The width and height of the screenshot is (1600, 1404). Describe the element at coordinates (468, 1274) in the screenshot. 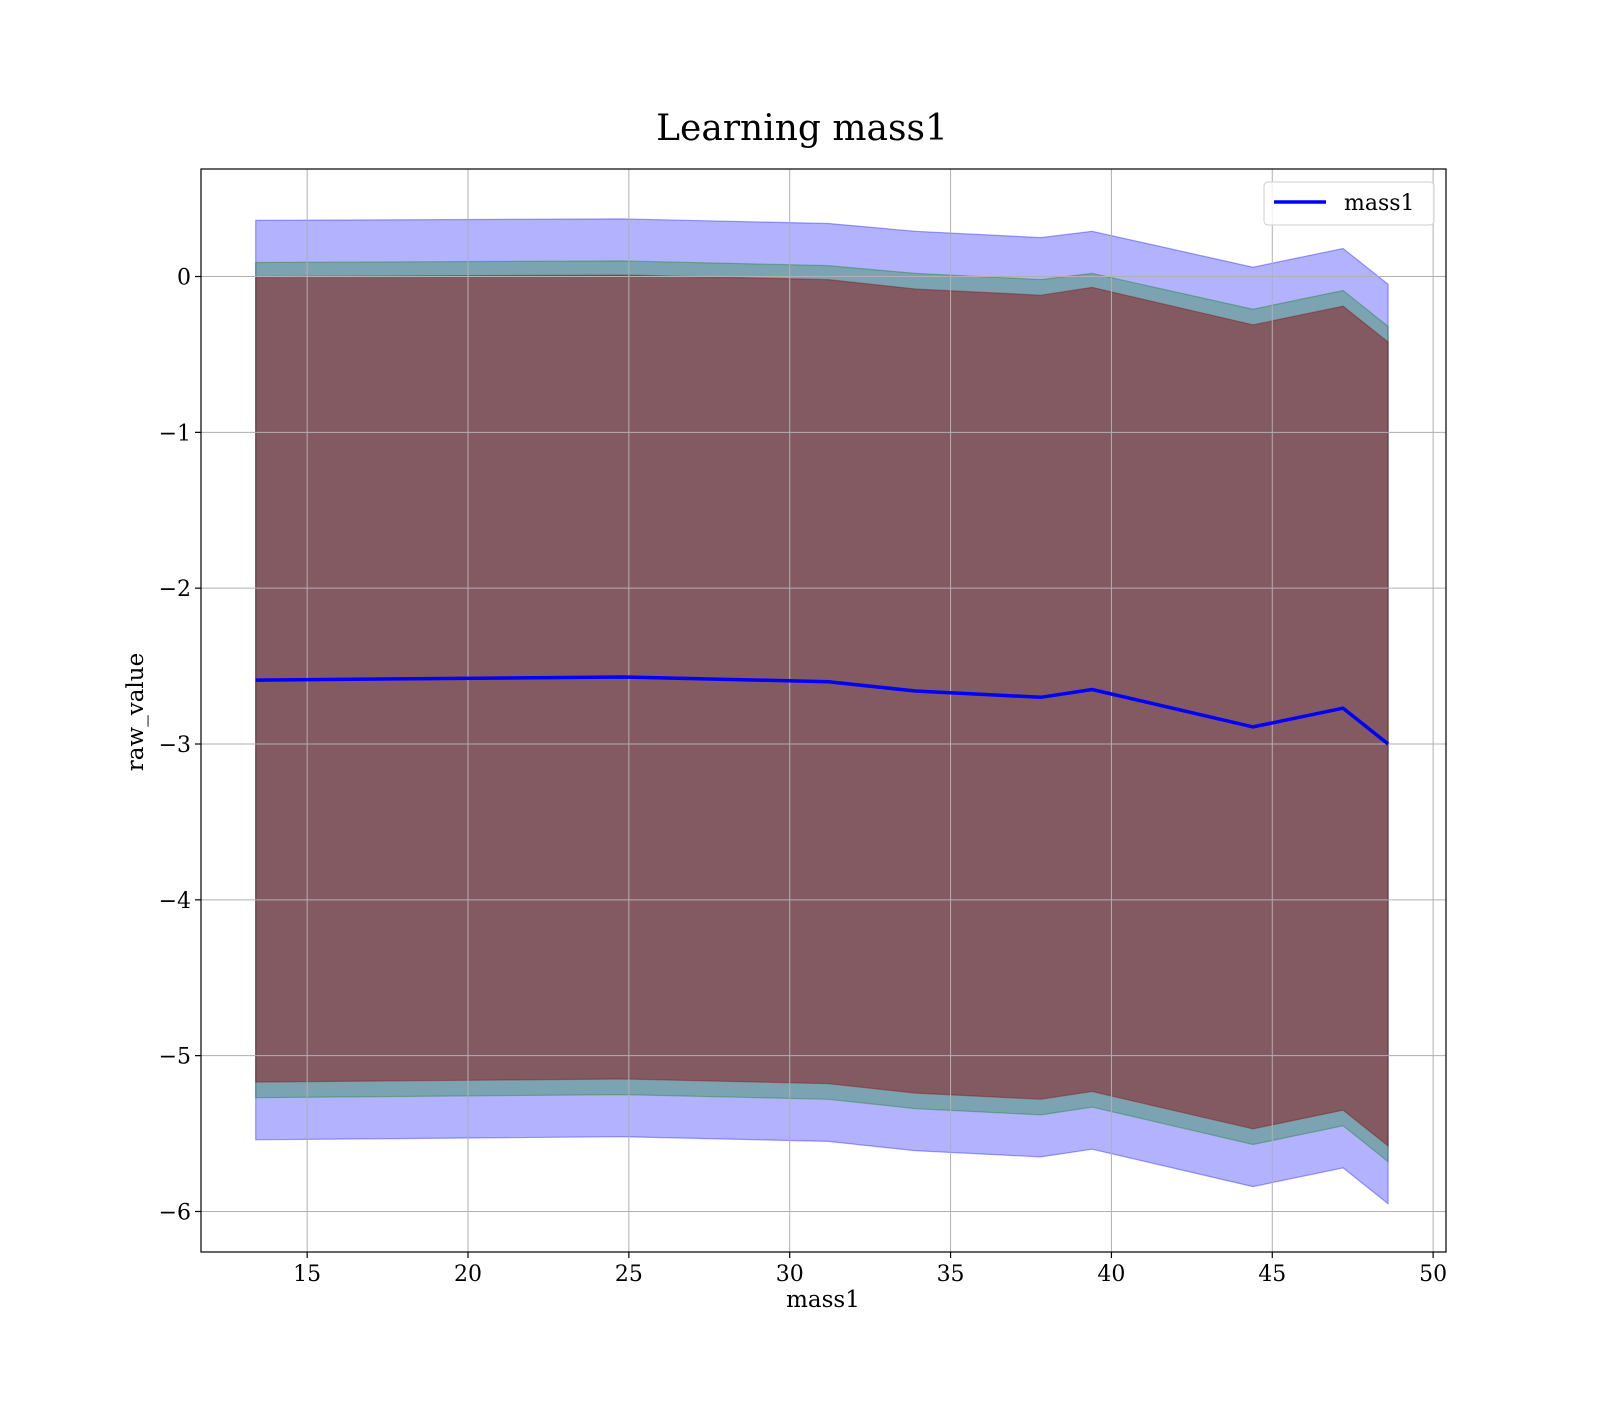

I see `x-tick-label: 20` at that location.